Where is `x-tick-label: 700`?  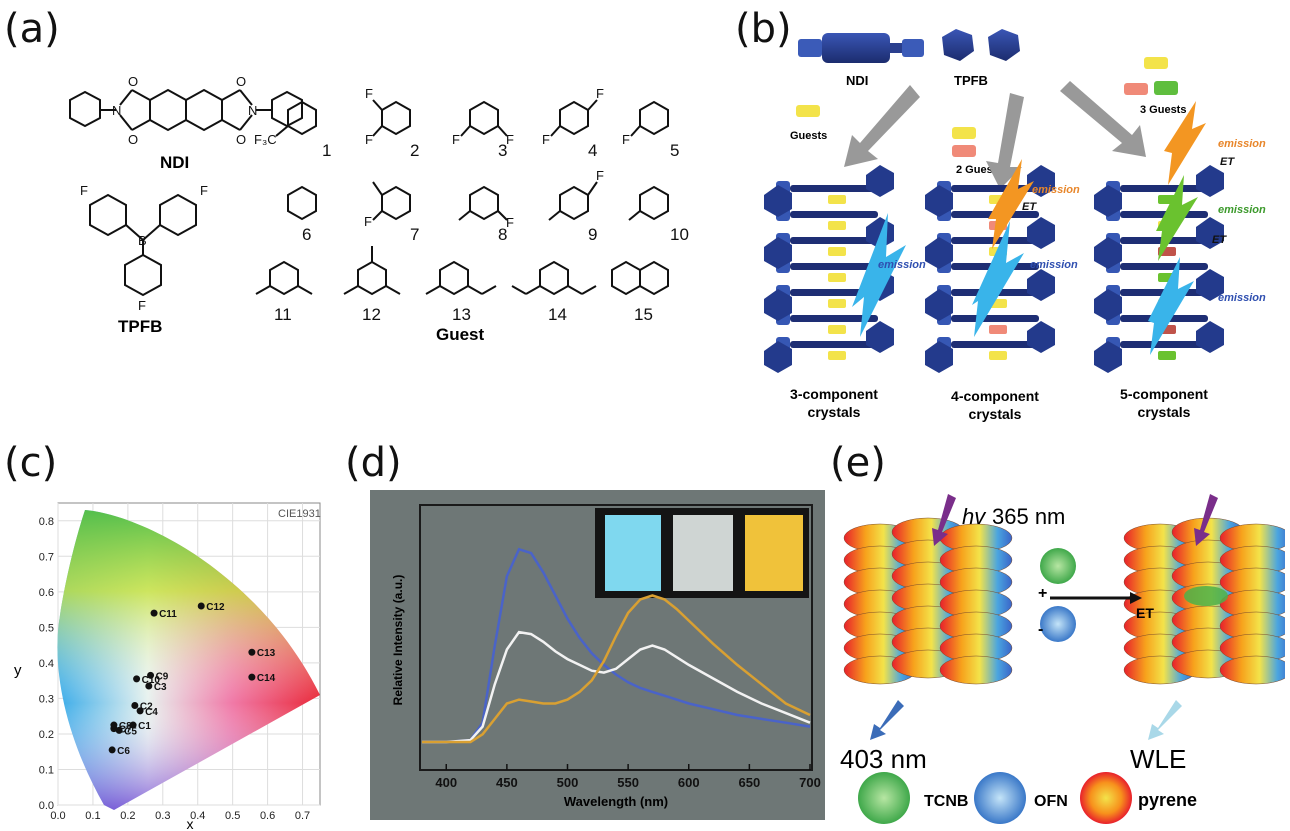 x-tick-label: 700 is located at coordinates (810, 782).